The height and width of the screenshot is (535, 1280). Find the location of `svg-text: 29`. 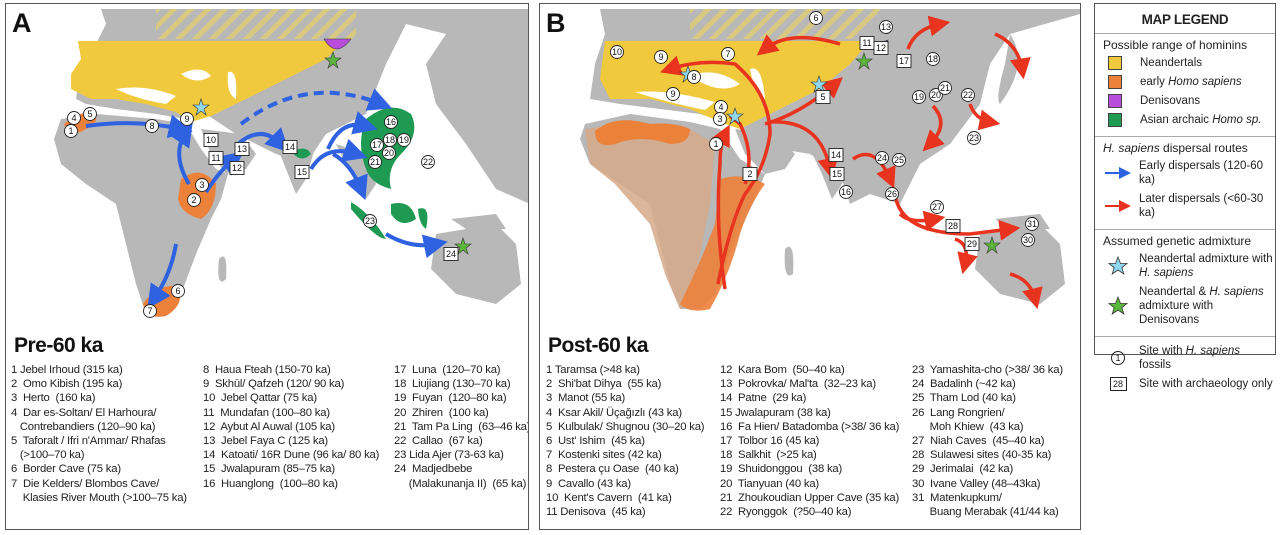

svg-text: 29 is located at coordinates (972, 244).